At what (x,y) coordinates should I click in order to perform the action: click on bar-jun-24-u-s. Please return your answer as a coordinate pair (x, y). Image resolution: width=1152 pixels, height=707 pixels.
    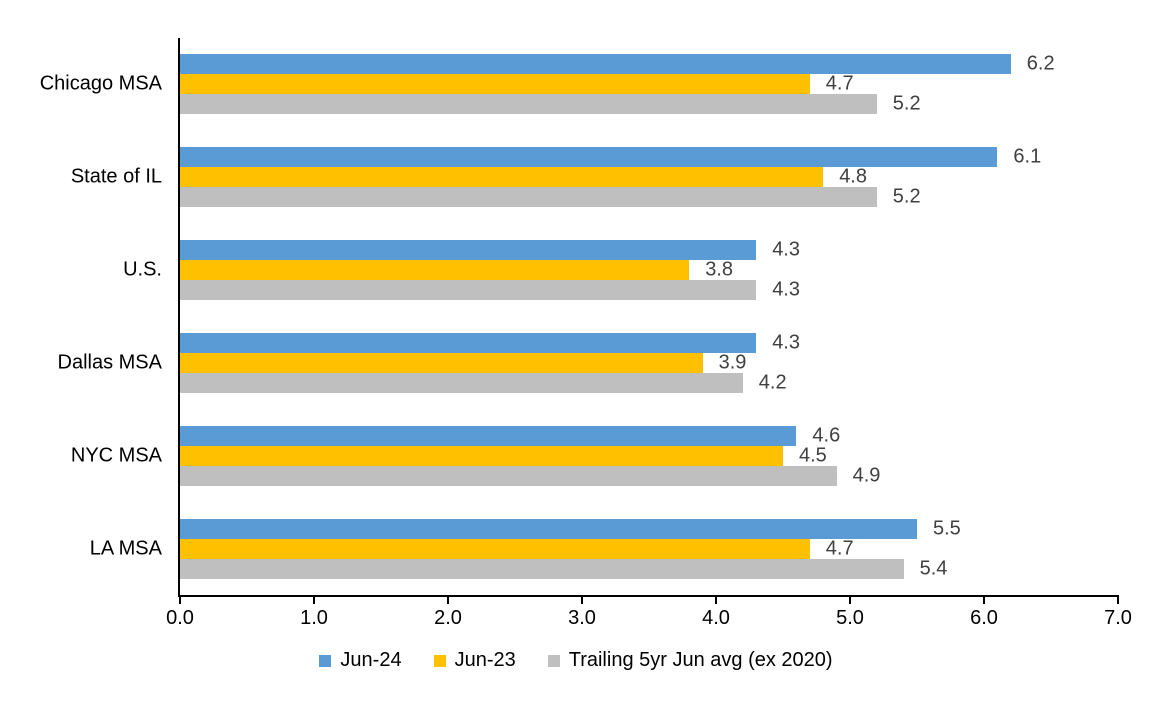
    Looking at the image, I should click on (468, 250).